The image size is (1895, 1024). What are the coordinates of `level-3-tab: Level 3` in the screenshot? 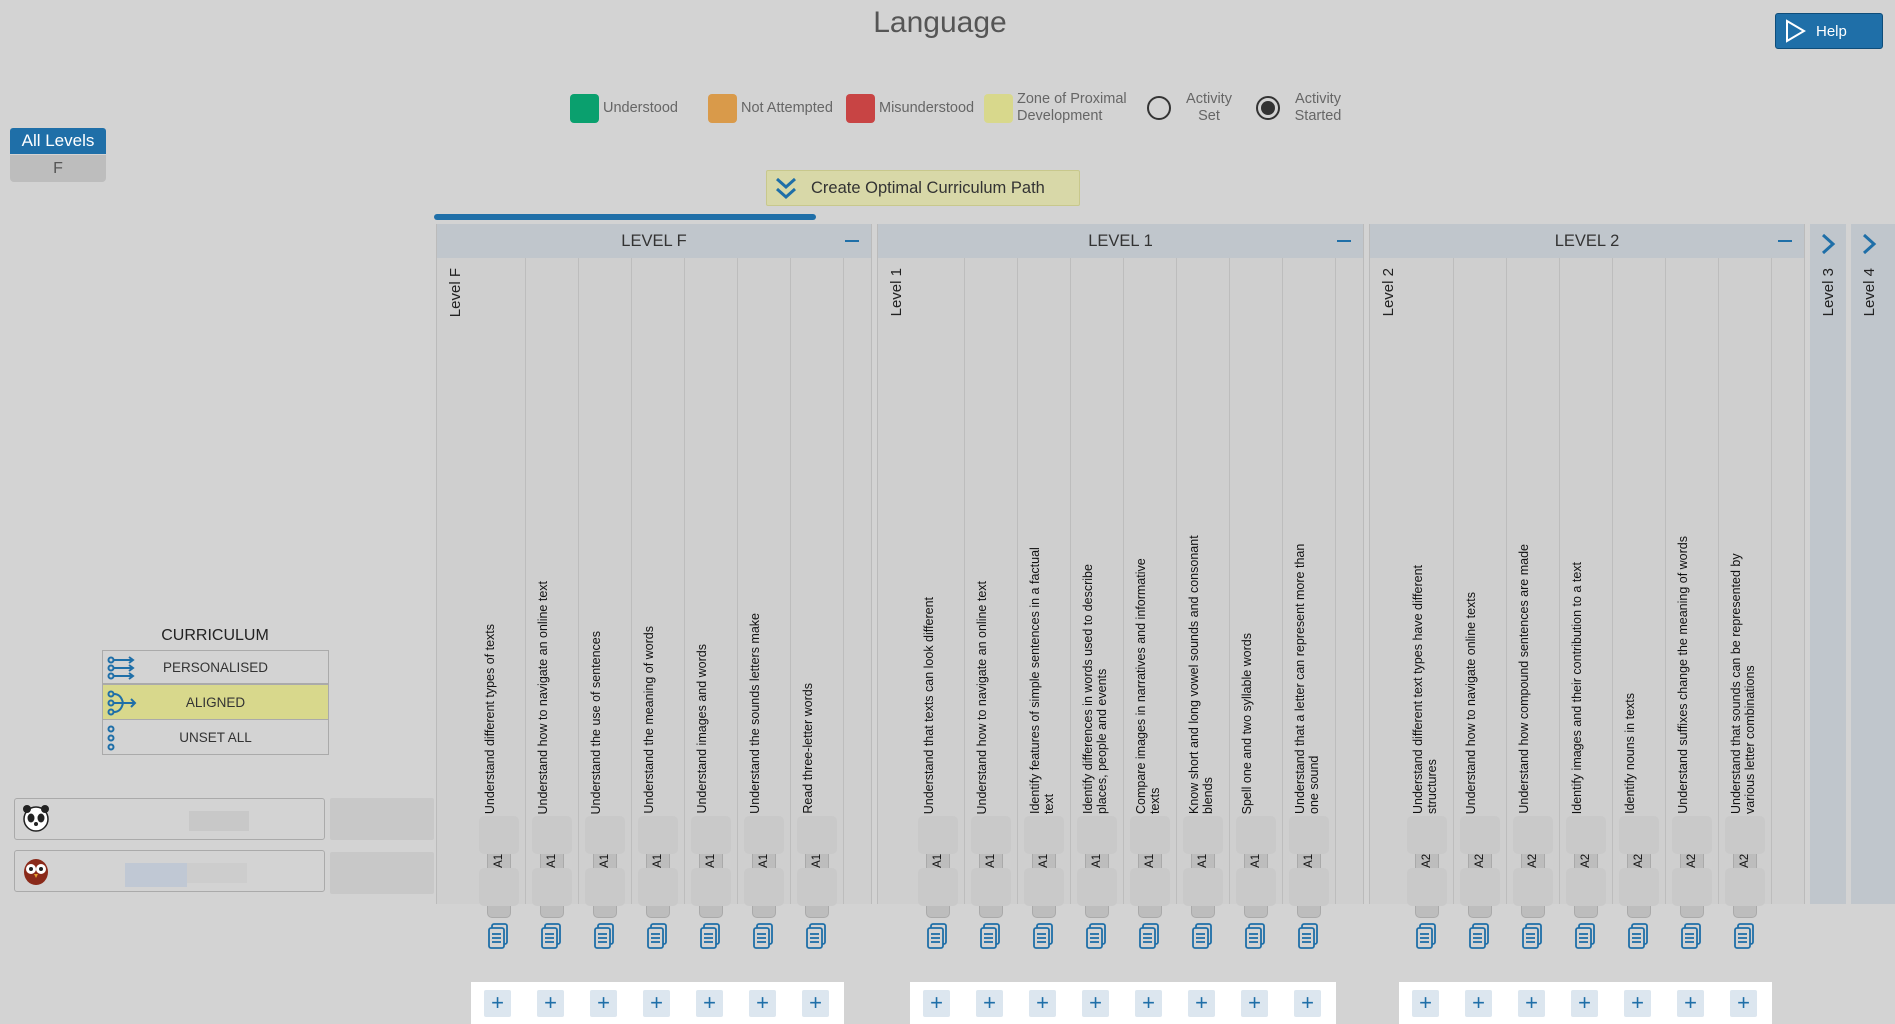 It's located at (1828, 564).